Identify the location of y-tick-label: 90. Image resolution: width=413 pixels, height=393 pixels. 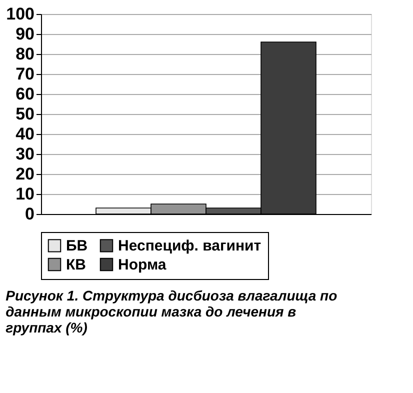
(25, 34).